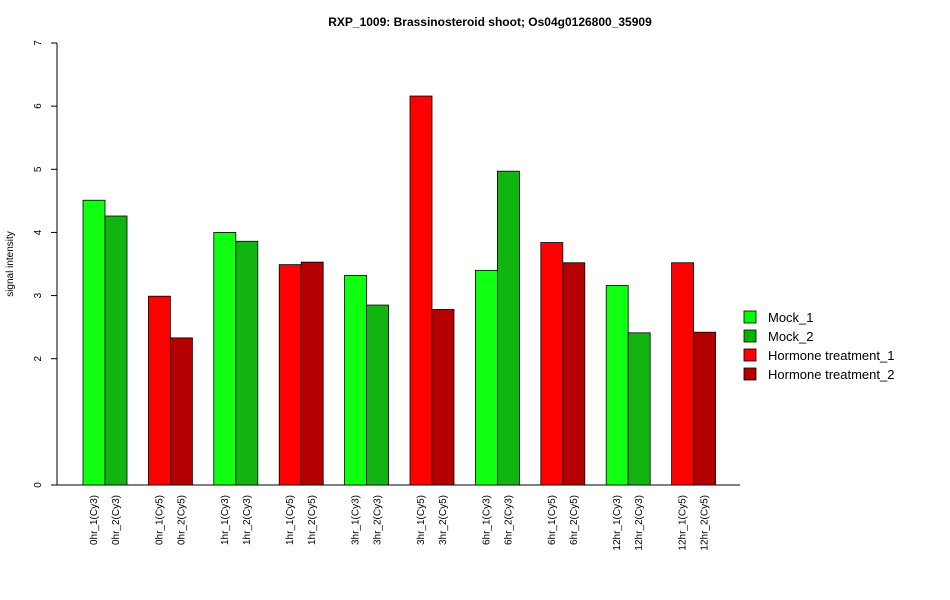  What do you see at coordinates (181, 520) in the screenshot?
I see `x-tick-label: 0hr_2(Cy5)` at bounding box center [181, 520].